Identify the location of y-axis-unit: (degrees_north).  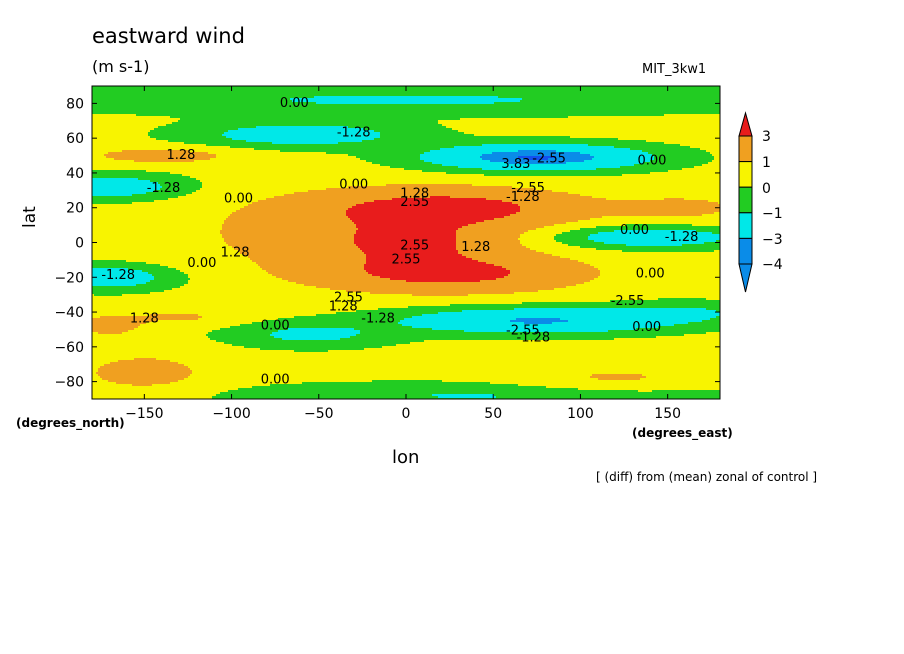
(70, 423).